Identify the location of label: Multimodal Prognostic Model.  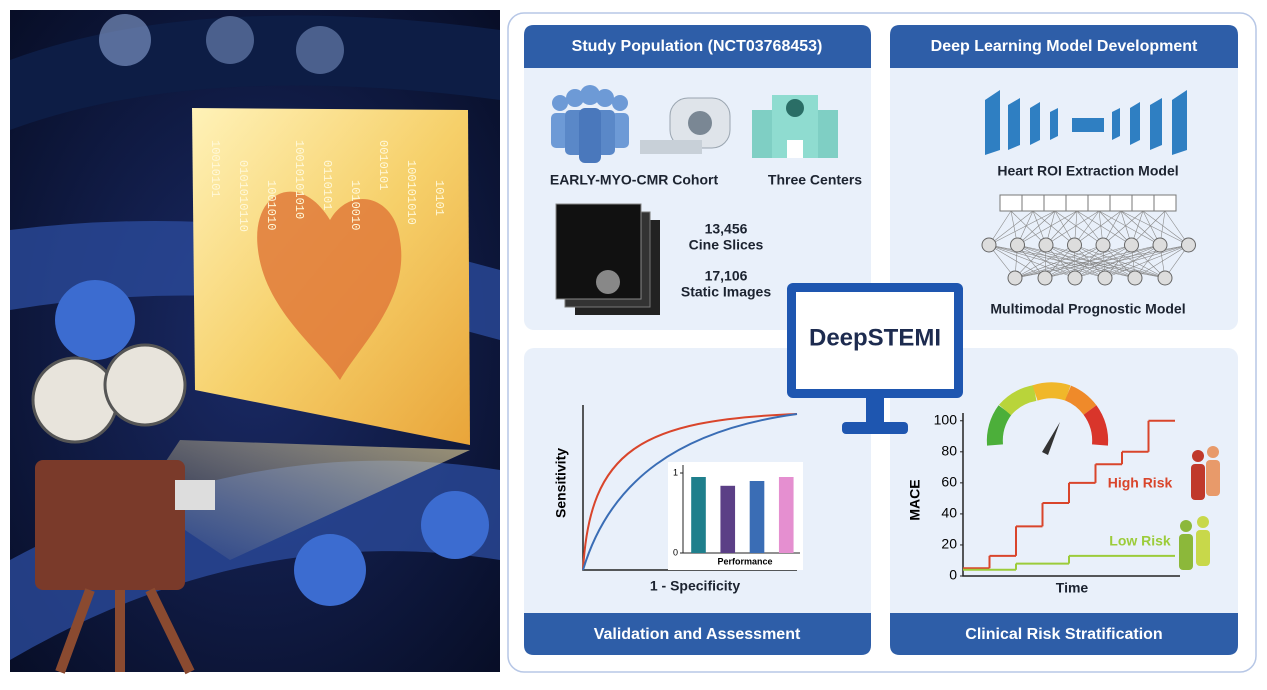
(1087, 309).